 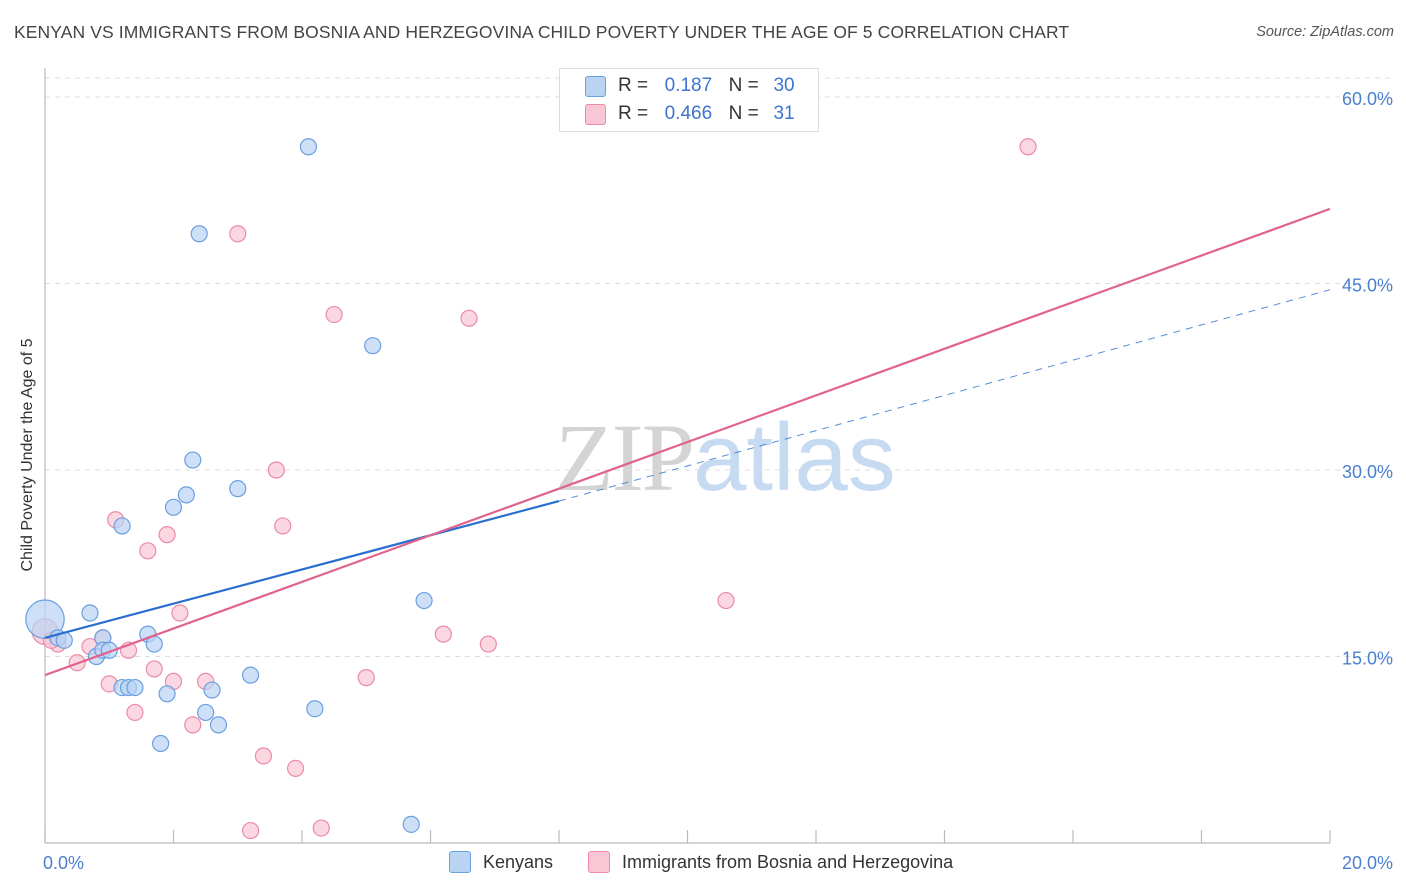 I want to click on legend-label-bosnia: Immigrants from Bosnia and Herzegovina, so click(x=788, y=861).